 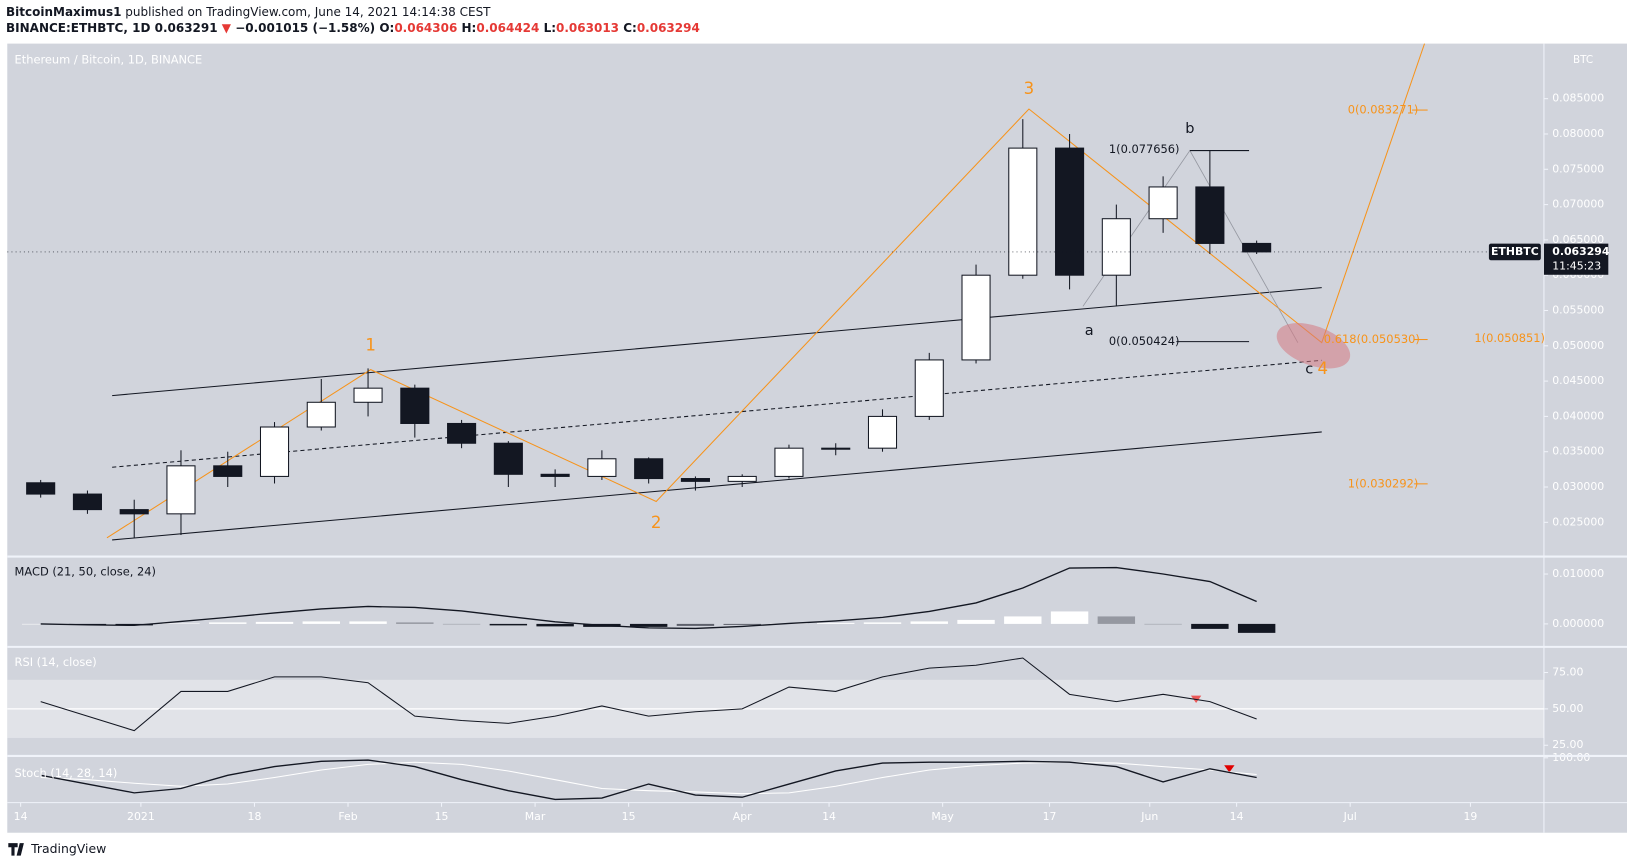 I want to click on brand-name: TradingView, so click(x=68, y=848).